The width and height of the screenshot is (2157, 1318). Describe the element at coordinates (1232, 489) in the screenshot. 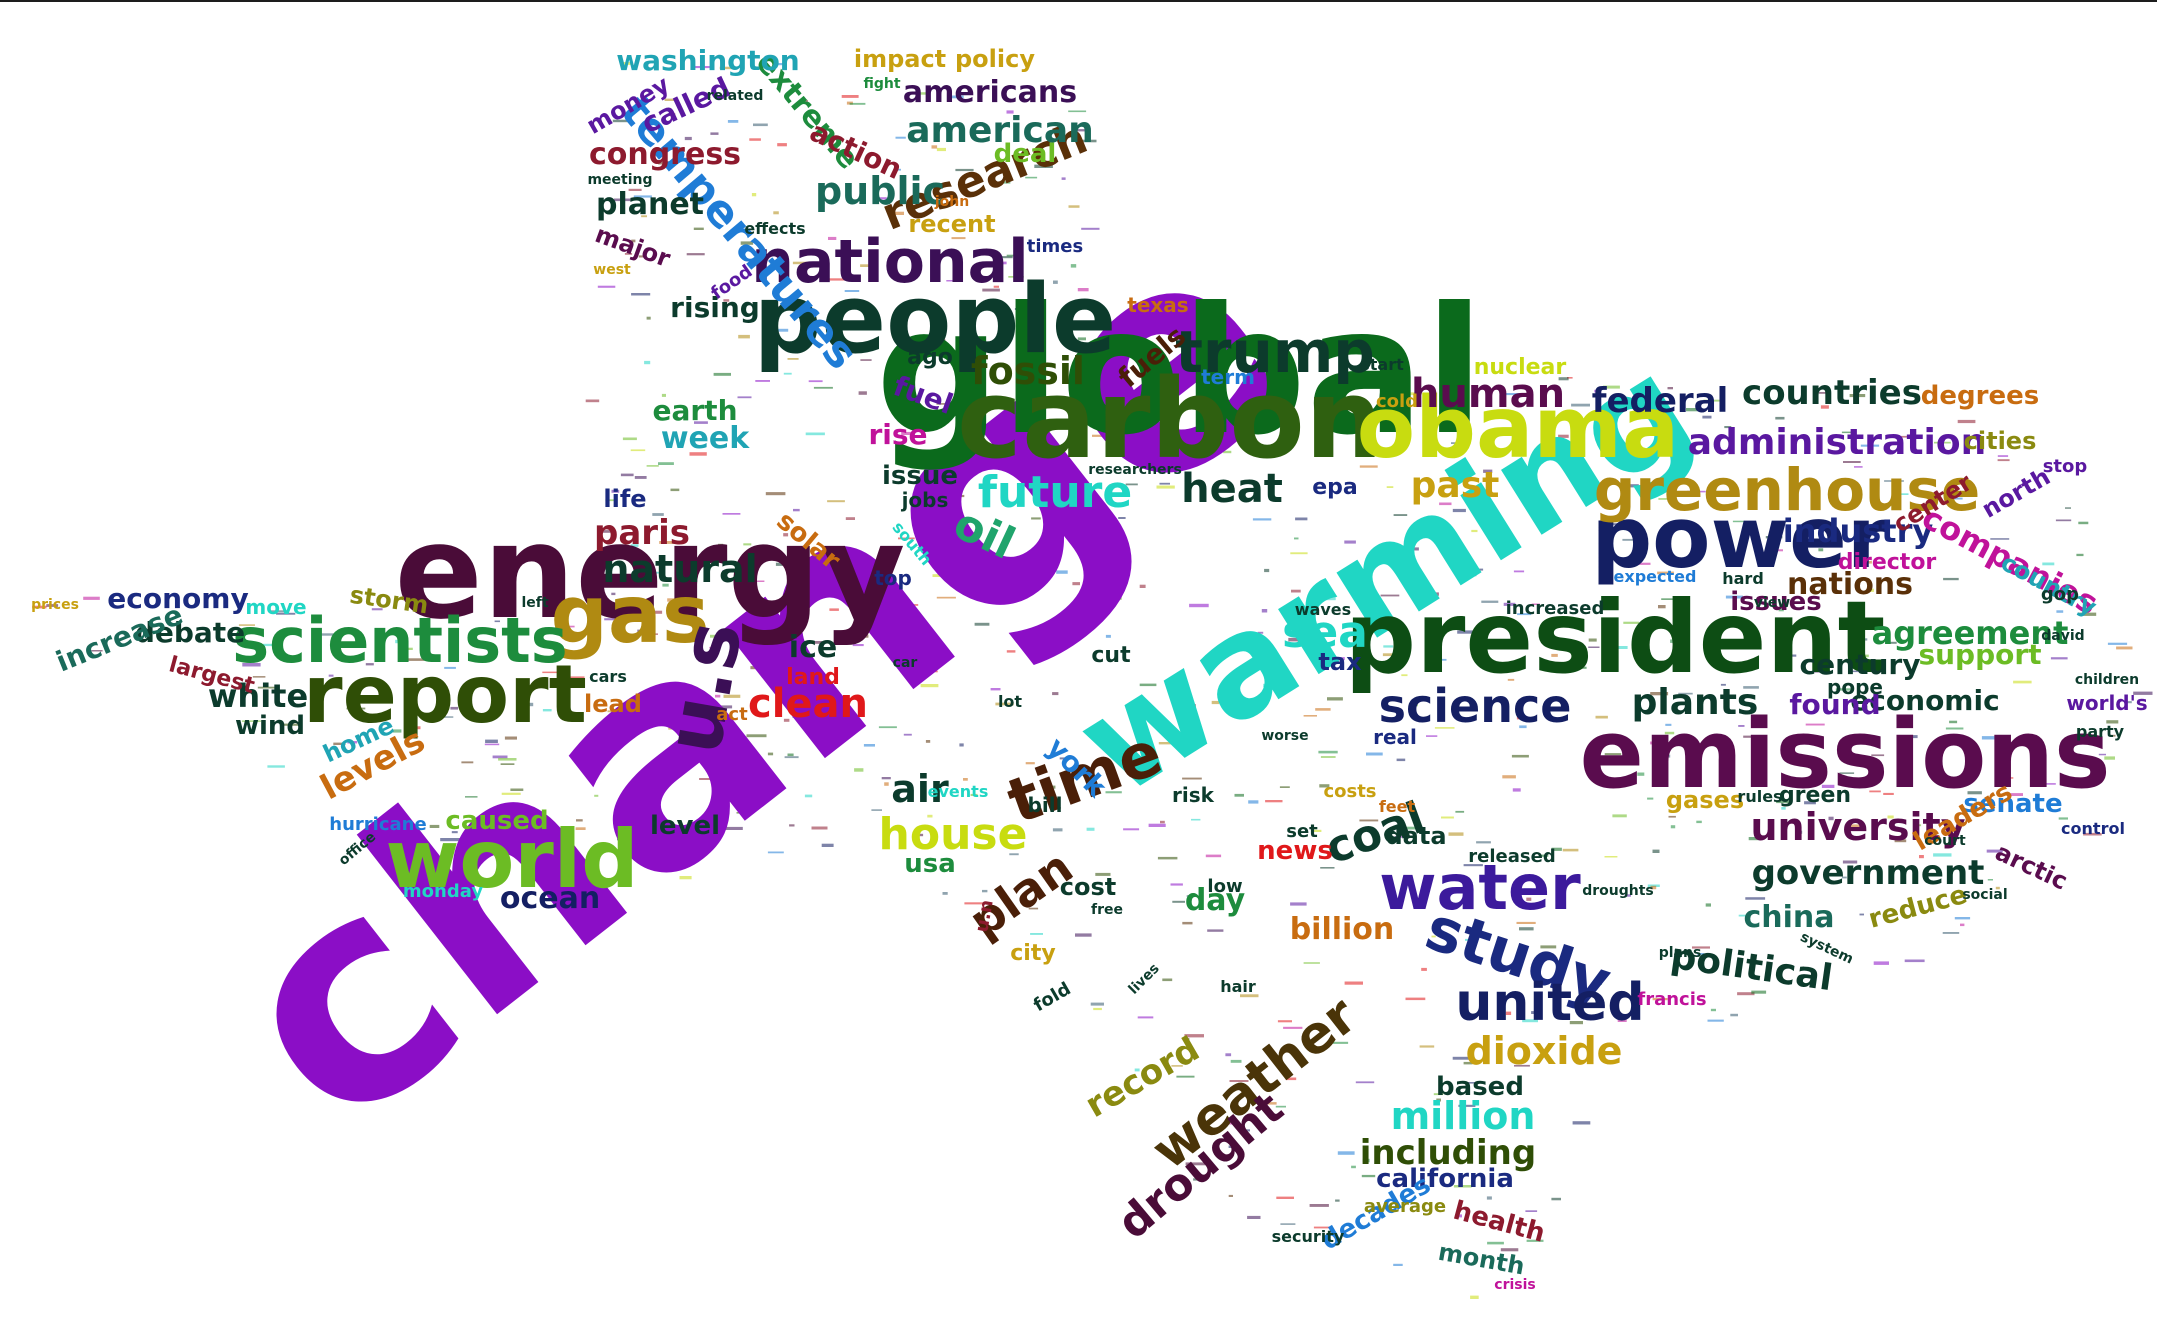

I see `word-heat: heat` at that location.